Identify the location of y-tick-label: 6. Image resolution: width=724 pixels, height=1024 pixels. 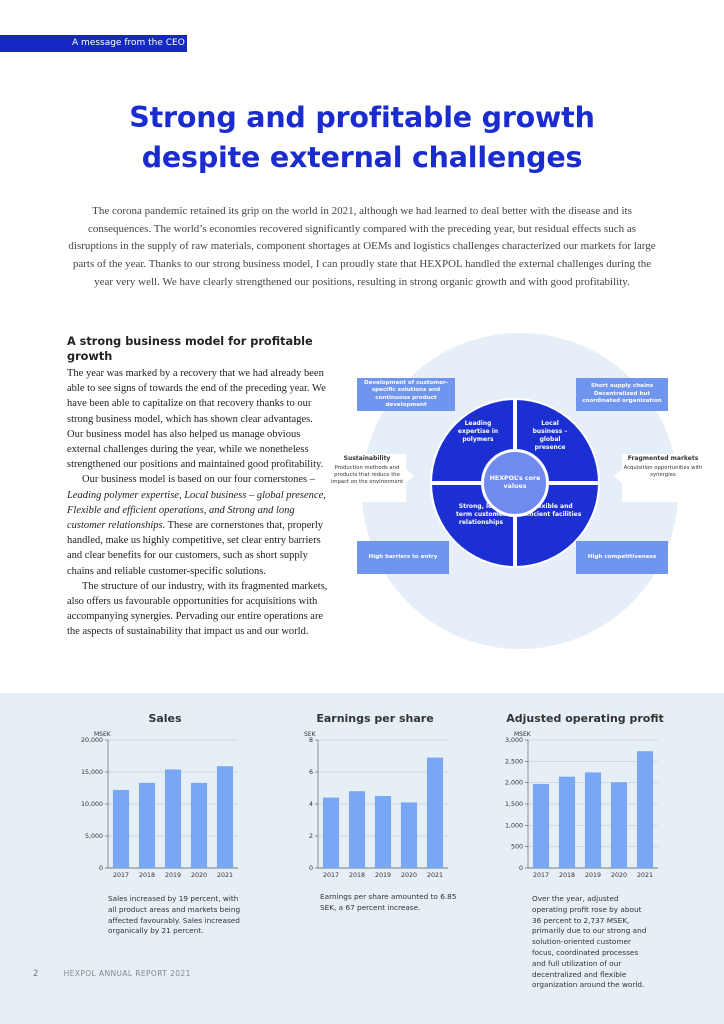
(311, 772).